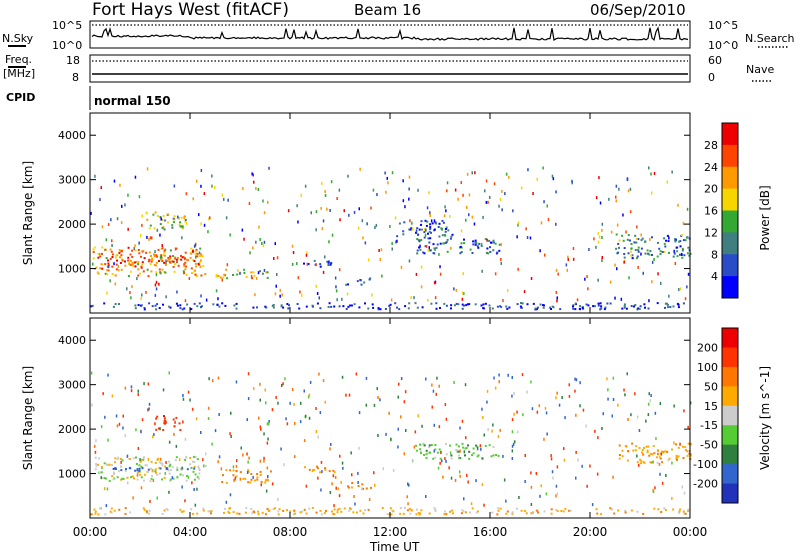 The image size is (800, 554). Describe the element at coordinates (711, 167) in the screenshot. I see `colorbar-tick-label: 24` at that location.